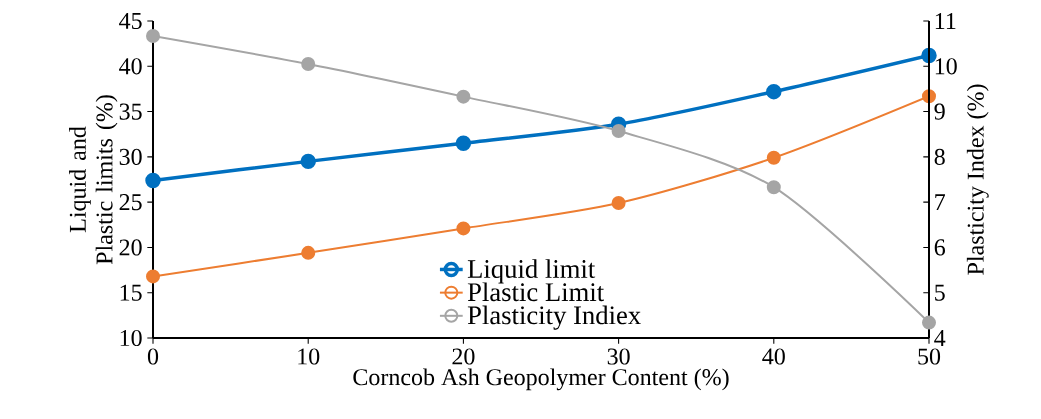  Describe the element at coordinates (541, 379) in the screenshot. I see `x-axis-title: Corncob Ash Geopolymer Content (%)` at that location.